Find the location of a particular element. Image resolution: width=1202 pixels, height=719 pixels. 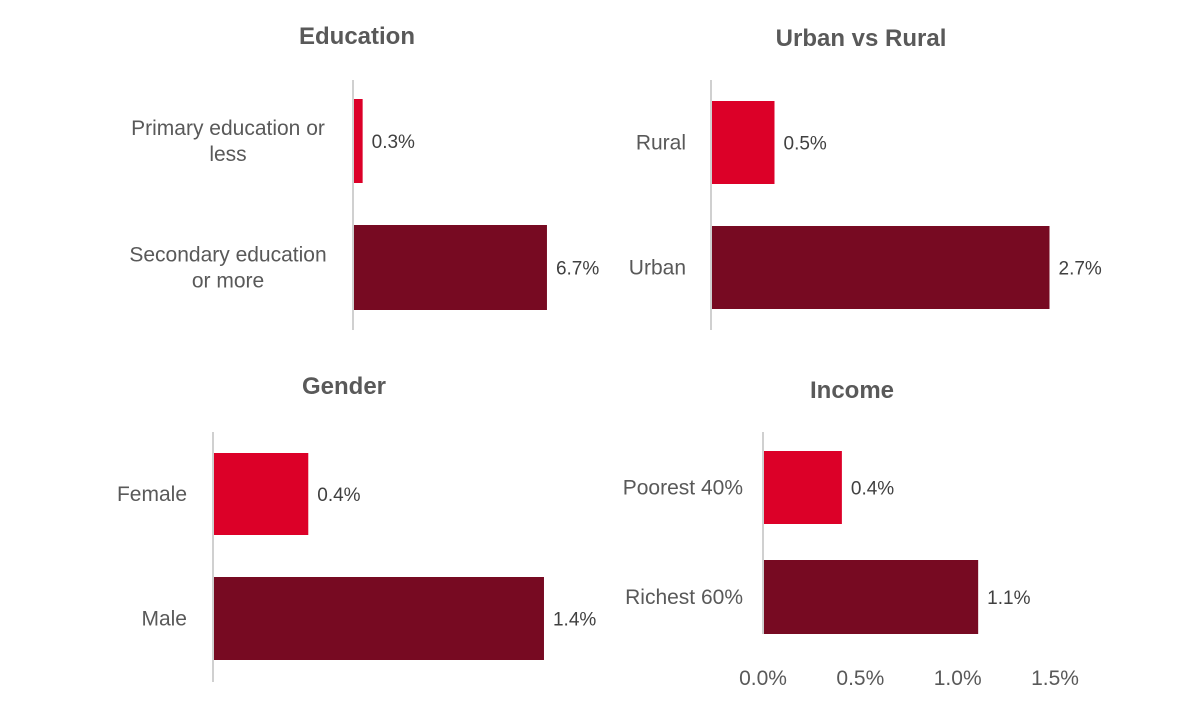

urban-vs-rural-value-label-2: 2.7% is located at coordinates (1080, 269).